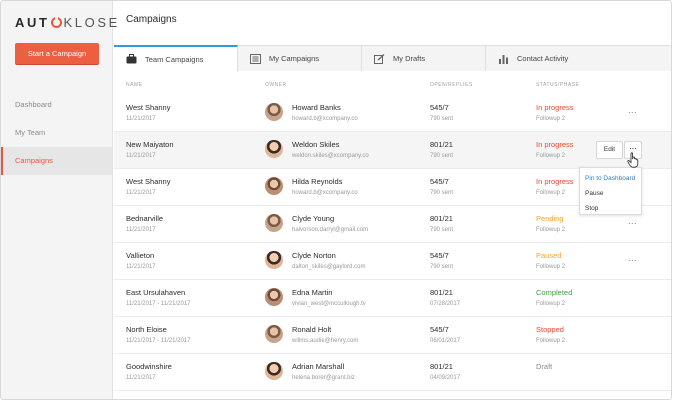  What do you see at coordinates (610, 191) in the screenshot?
I see `row-actions-dropdown: Pin to Dashboard Pause Stop` at bounding box center [610, 191].